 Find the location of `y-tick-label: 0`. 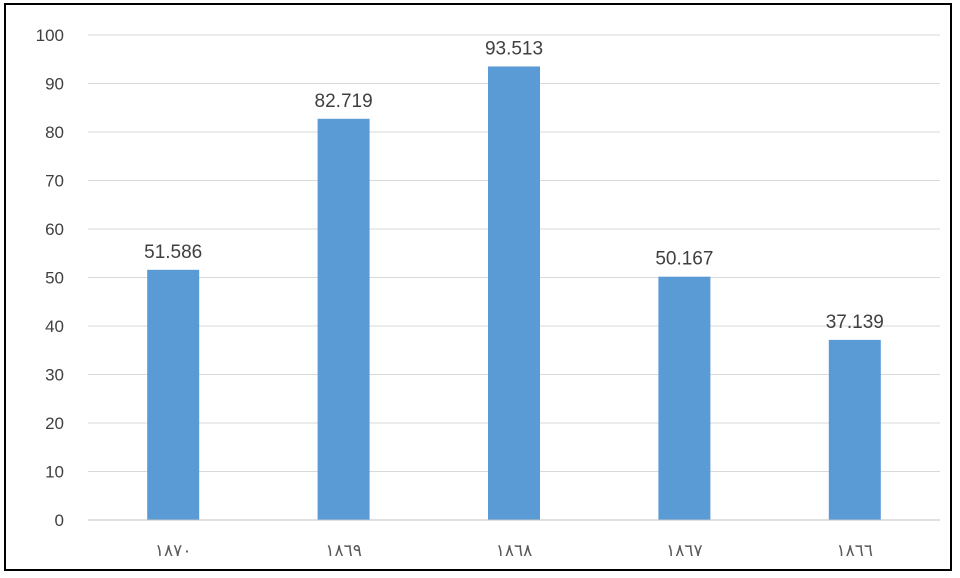

y-tick-label: 0 is located at coordinates (59, 520).